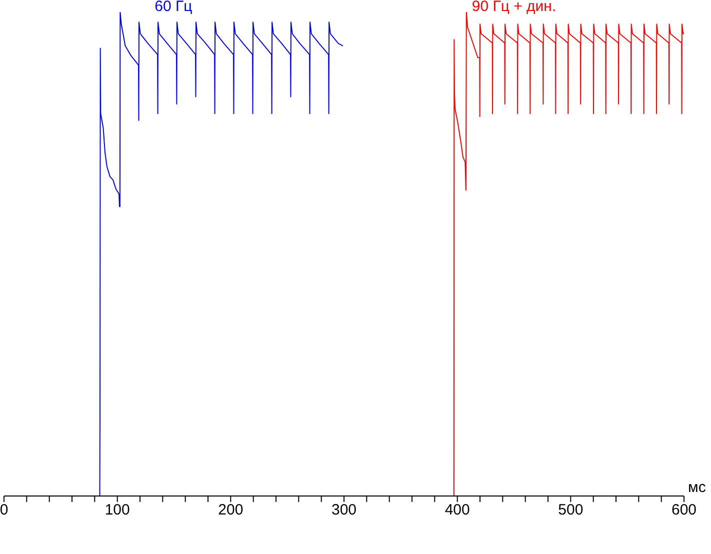 This screenshot has width=711, height=554. I want to click on x-tick-label: 400, so click(457, 510).